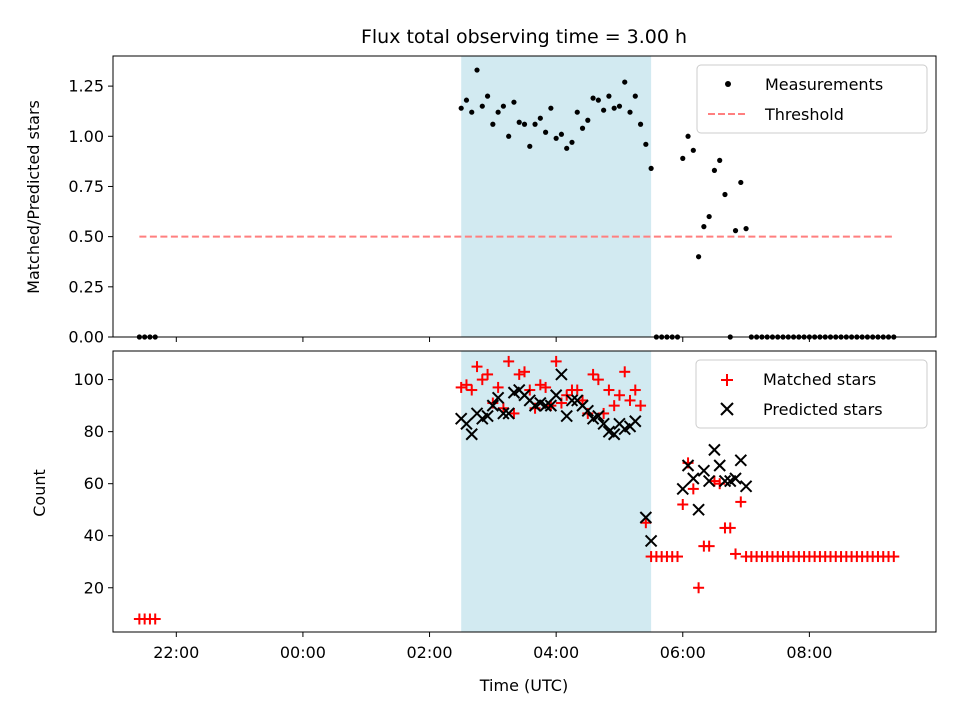 Image resolution: width=960 pixels, height=720 pixels. I want to click on y-tick-label: 100, so click(88, 379).